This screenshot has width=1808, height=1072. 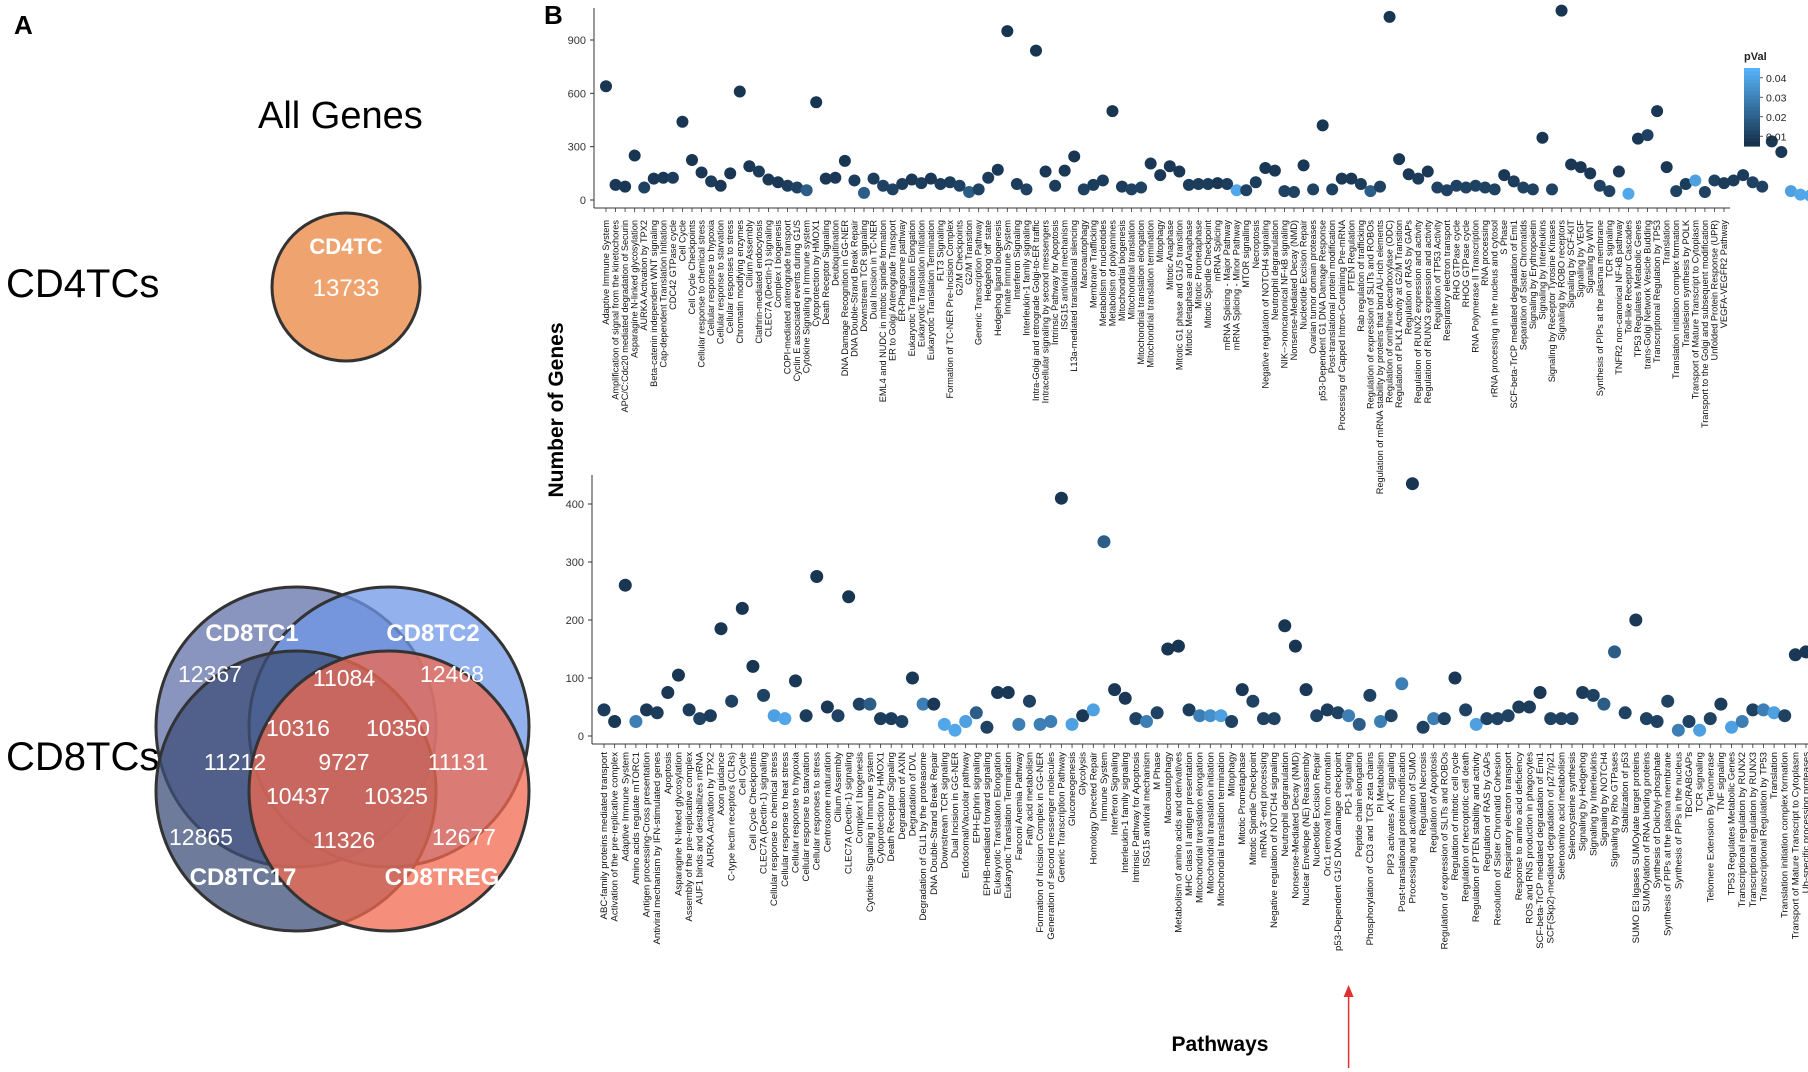 I want to click on y-tick-label: 200, so click(x=575, y=621).